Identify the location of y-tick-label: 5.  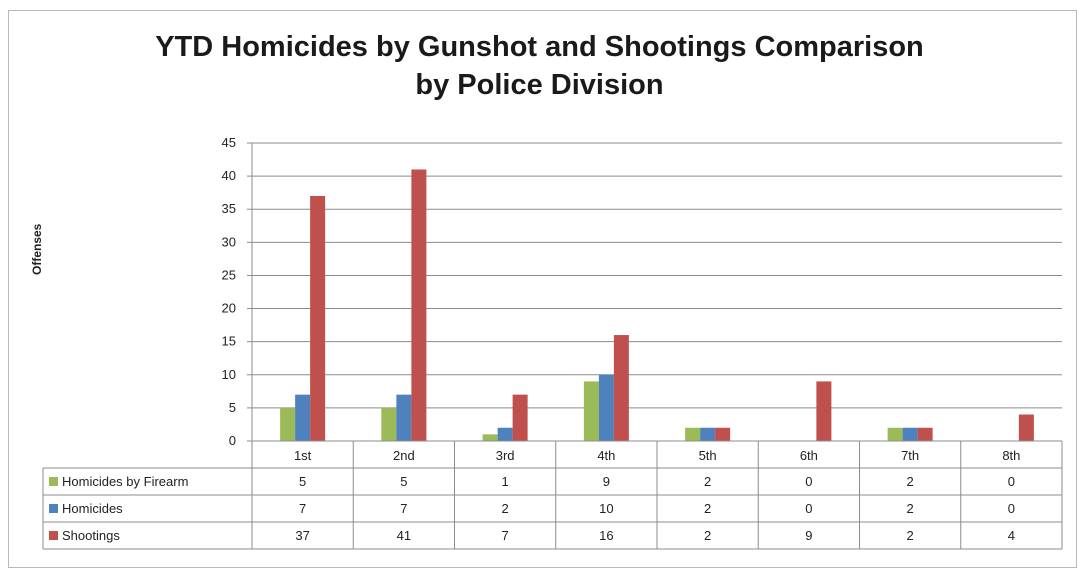
(232, 407).